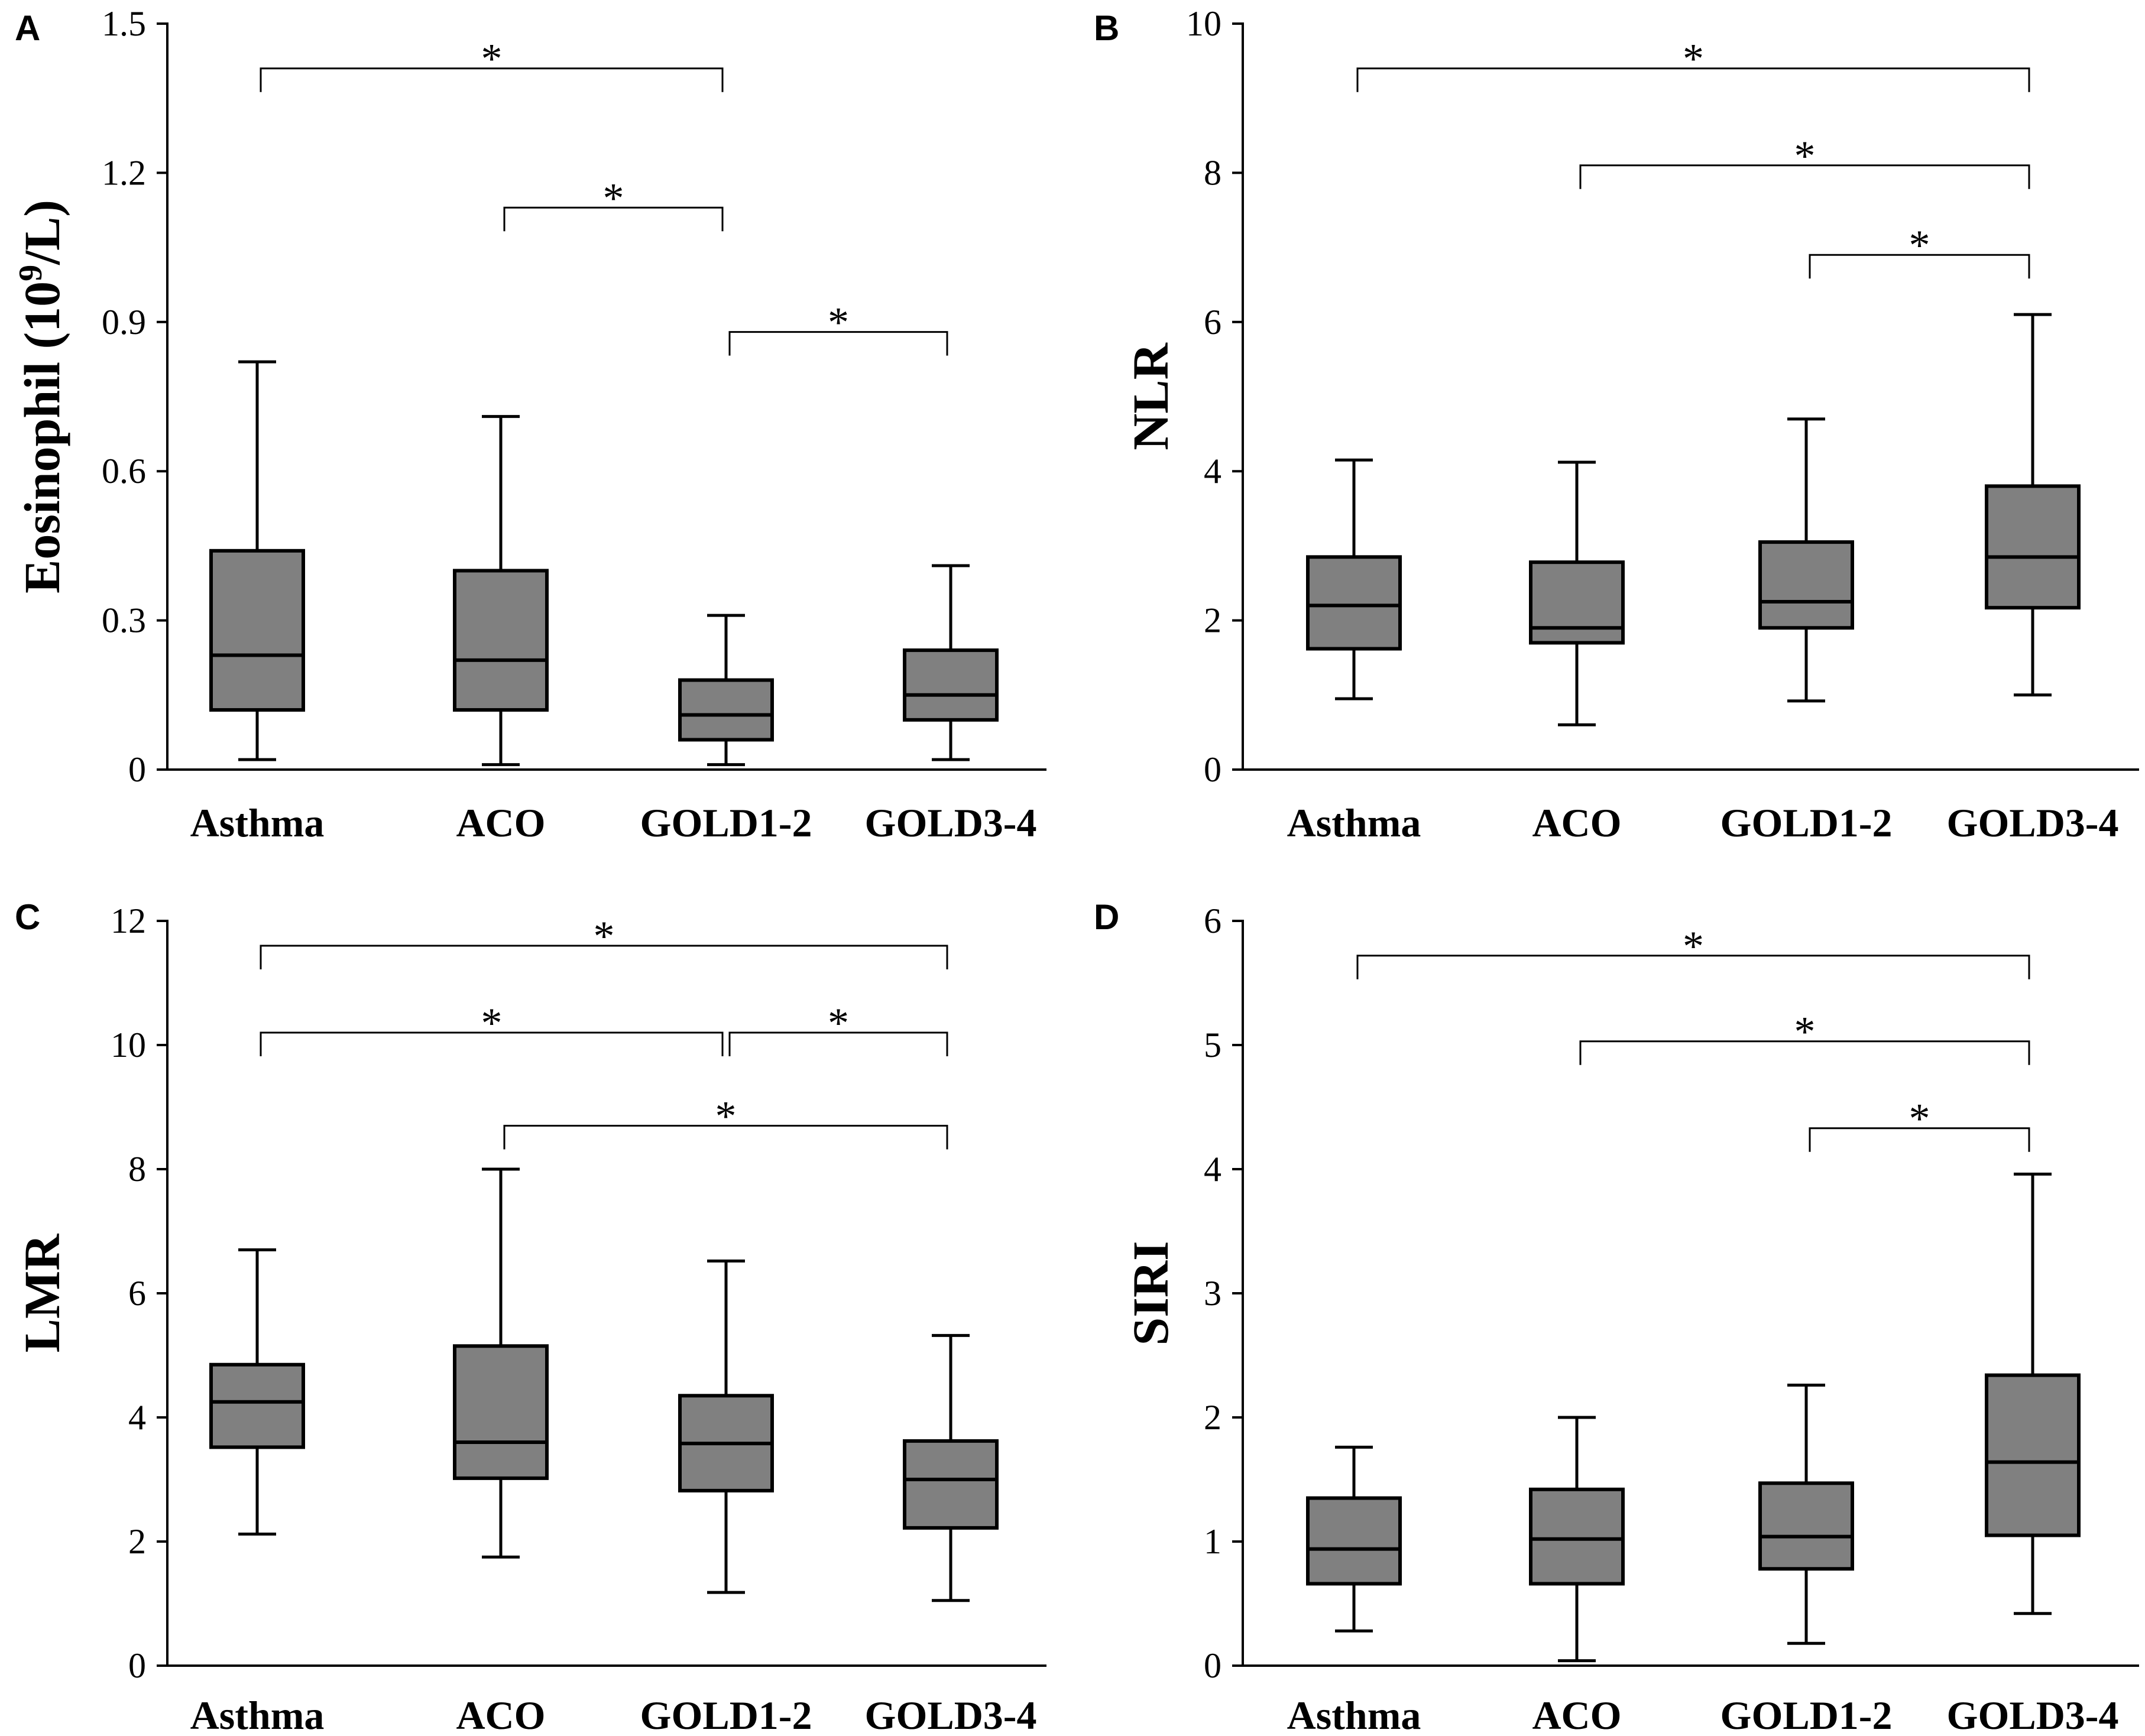  Describe the element at coordinates (1212, 1045) in the screenshot. I see `y-tick-label: 5` at that location.